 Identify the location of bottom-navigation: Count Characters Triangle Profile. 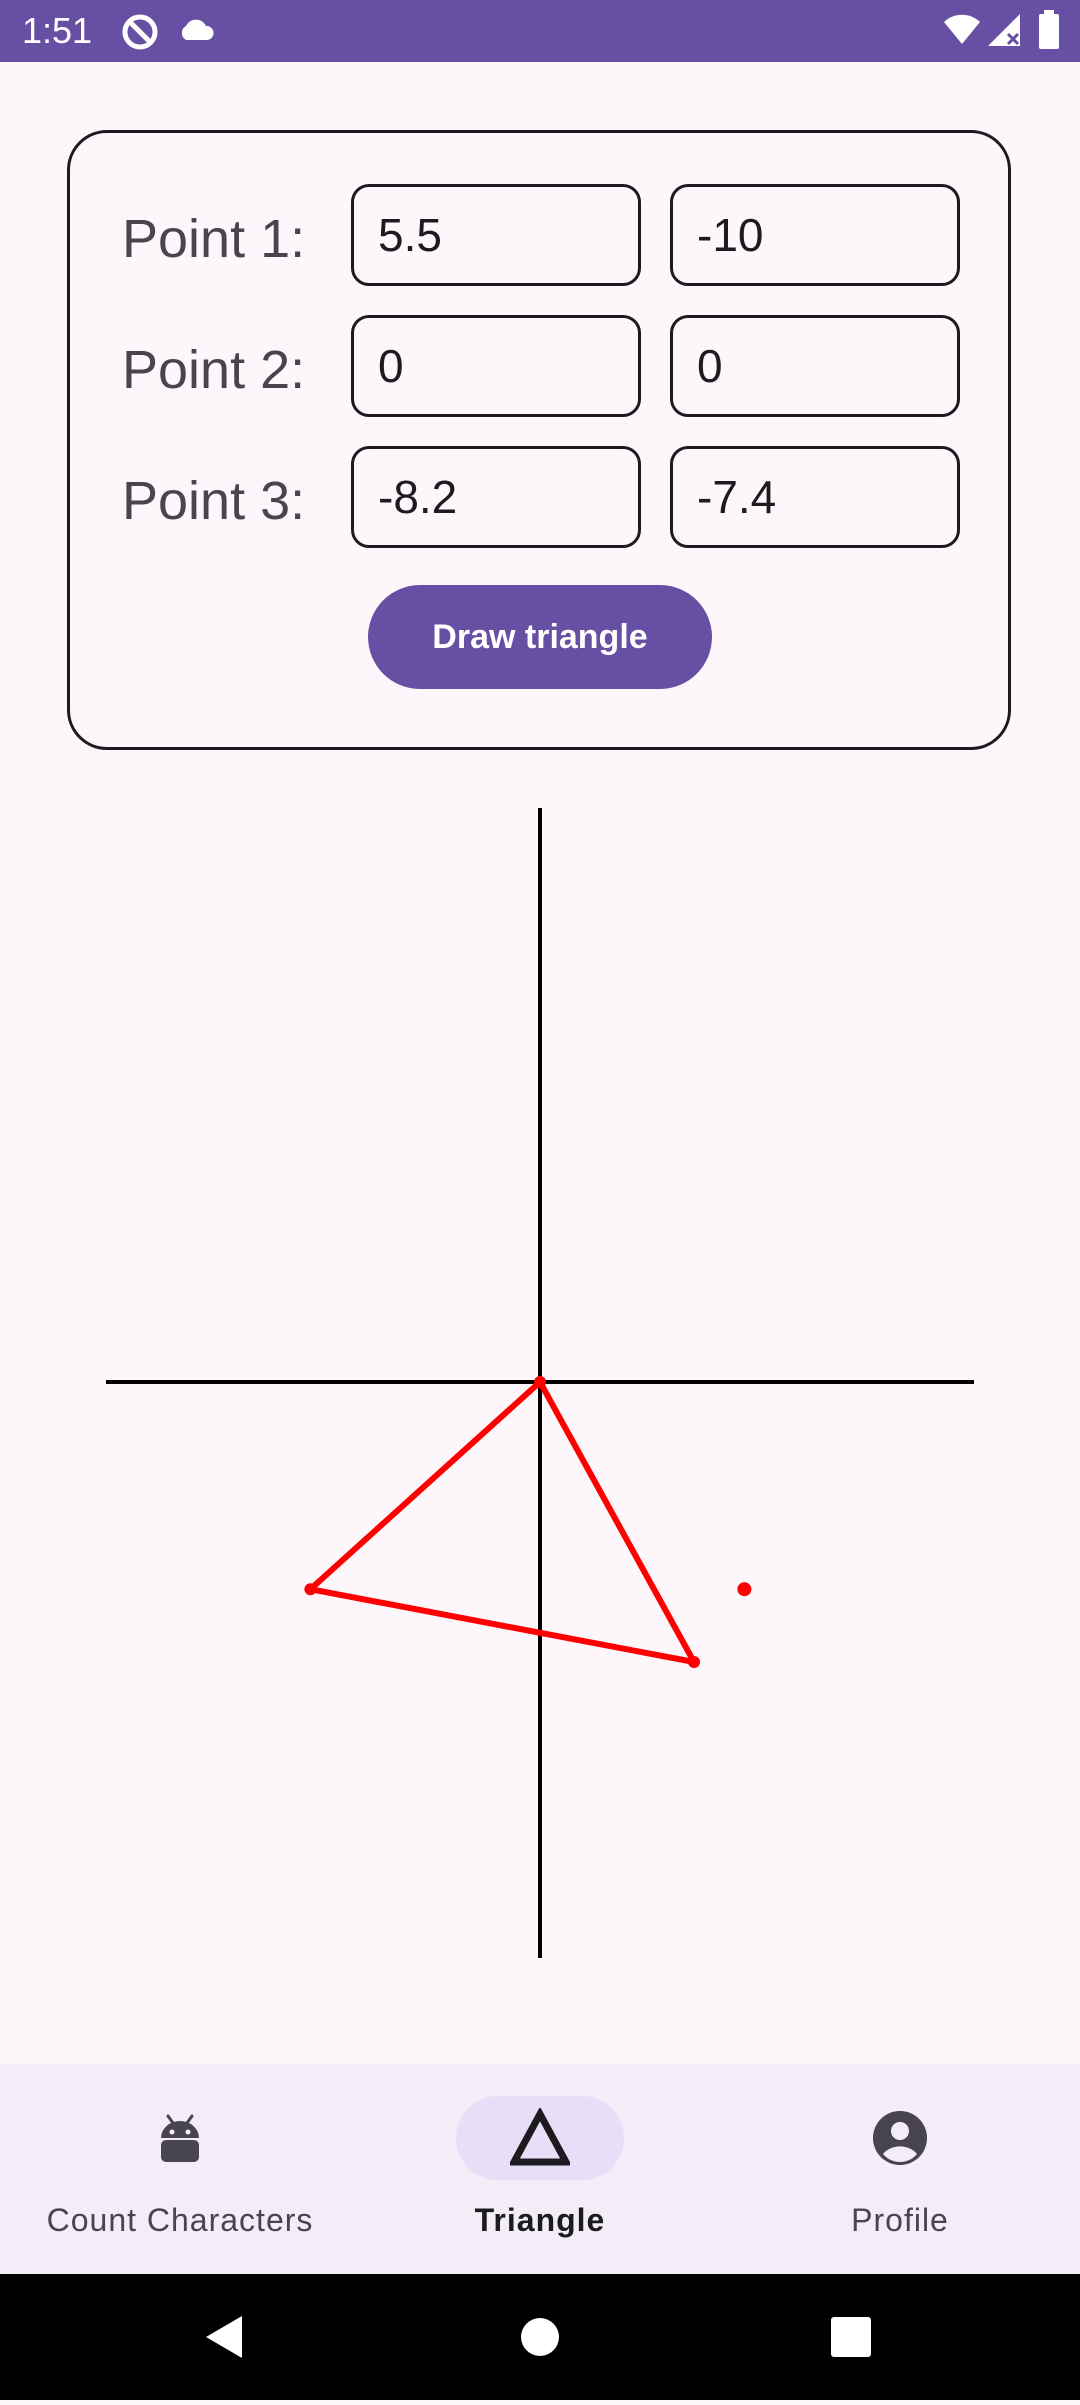
(540, 2169).